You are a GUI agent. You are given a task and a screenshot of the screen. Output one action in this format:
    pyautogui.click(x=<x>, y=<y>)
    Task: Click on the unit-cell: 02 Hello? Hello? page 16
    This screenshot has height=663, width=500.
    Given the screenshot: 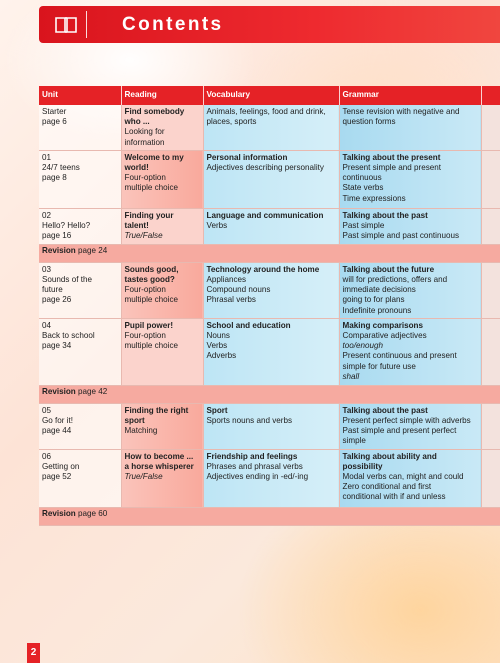 What is the action you would take?
    pyautogui.click(x=80, y=226)
    